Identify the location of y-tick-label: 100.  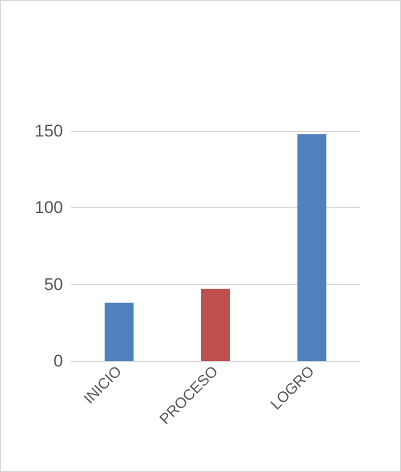
(48, 208).